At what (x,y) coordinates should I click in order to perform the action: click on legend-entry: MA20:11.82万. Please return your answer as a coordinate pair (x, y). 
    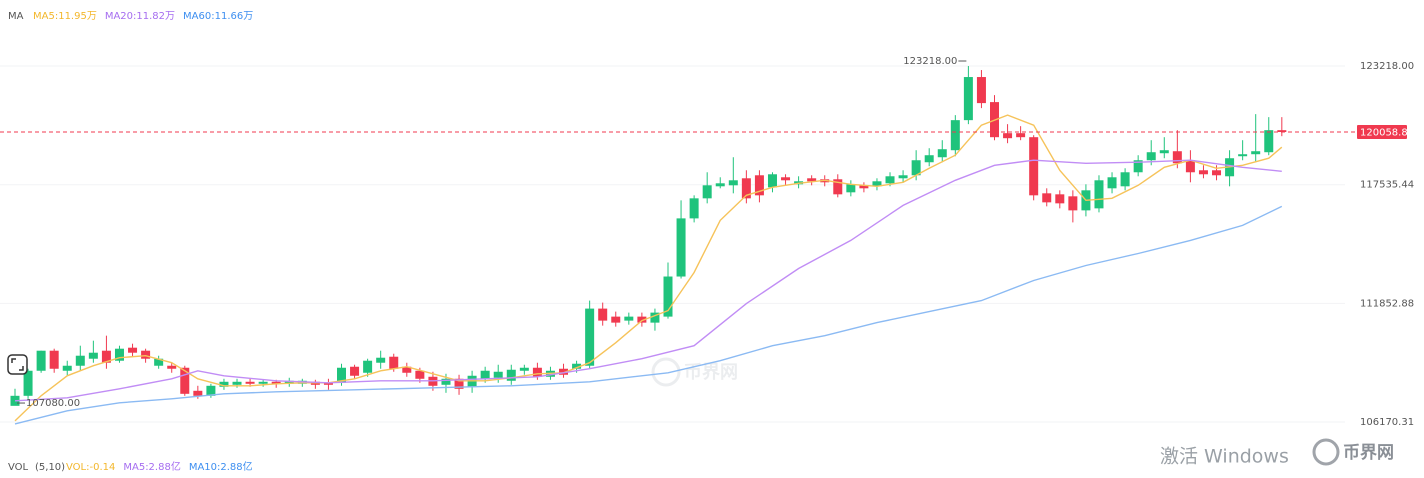
    Looking at the image, I should click on (140, 16).